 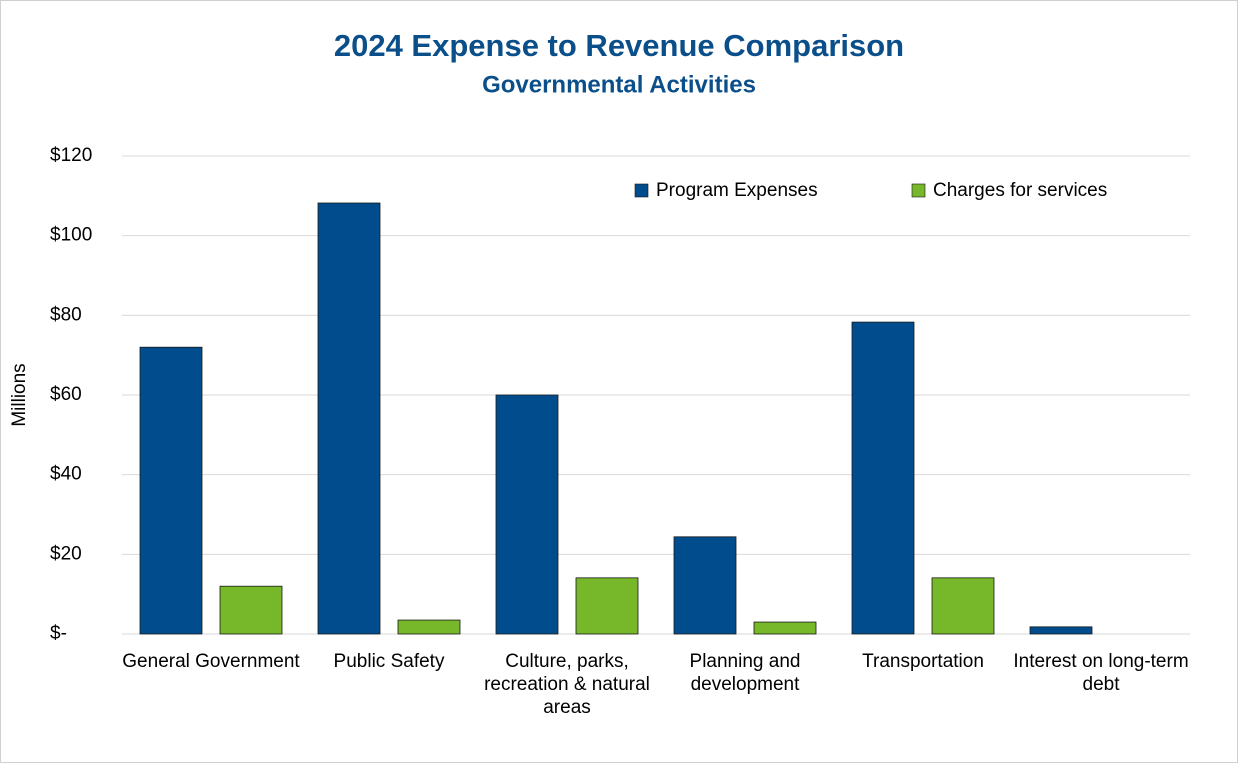 What do you see at coordinates (71, 155) in the screenshot?
I see `y-tick-label: $120` at bounding box center [71, 155].